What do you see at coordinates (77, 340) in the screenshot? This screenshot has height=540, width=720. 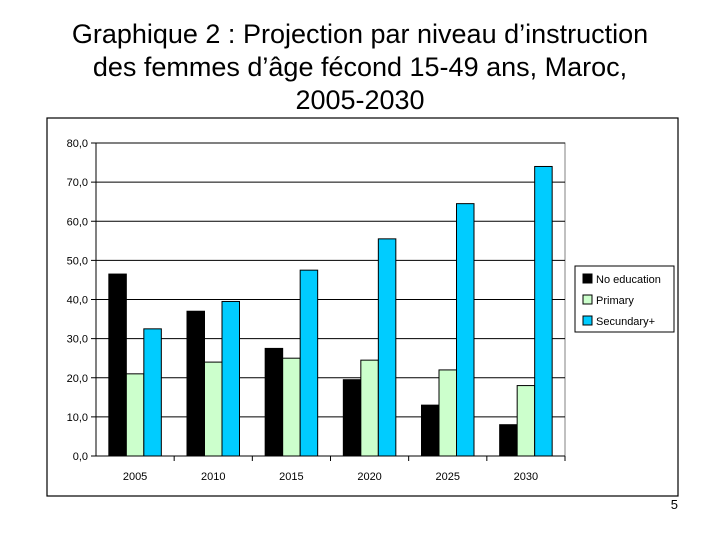 I see `y-tick-label: 30,0` at bounding box center [77, 340].